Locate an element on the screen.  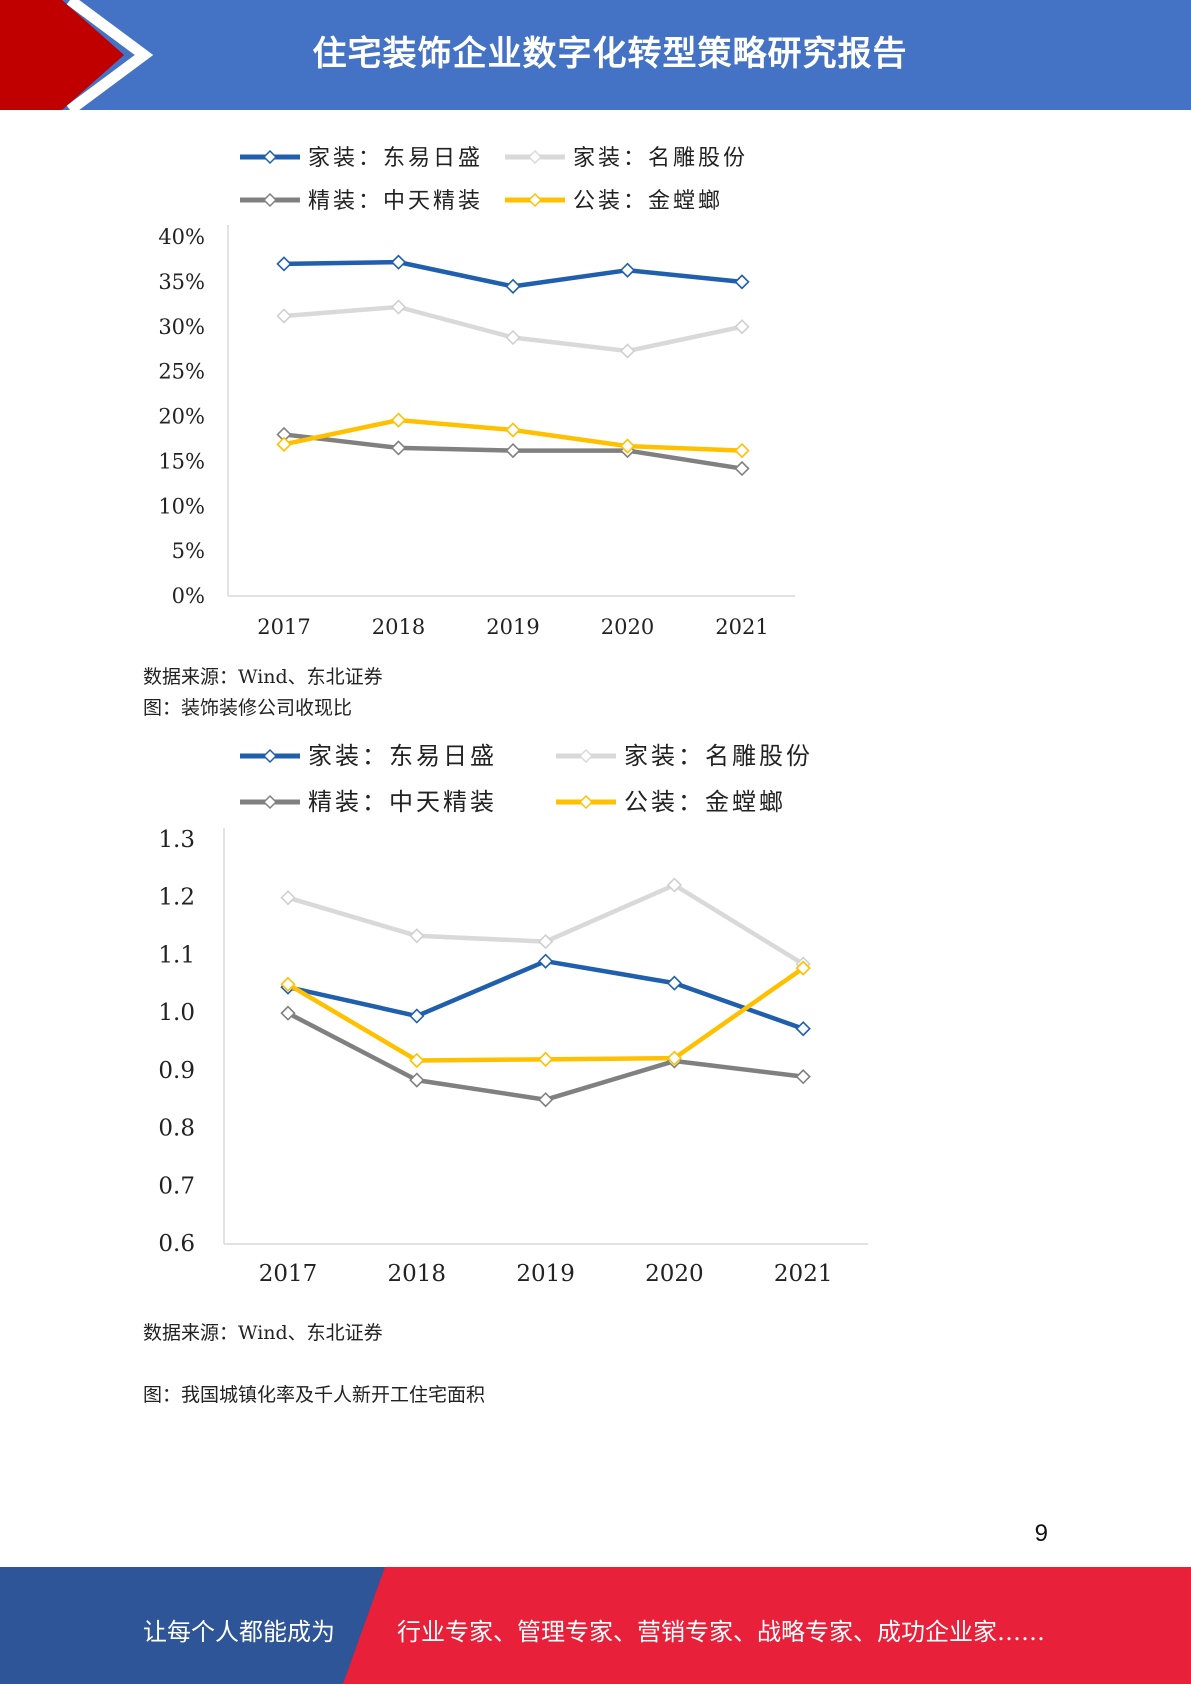
y-tick-label: 5% is located at coordinates (188, 551).